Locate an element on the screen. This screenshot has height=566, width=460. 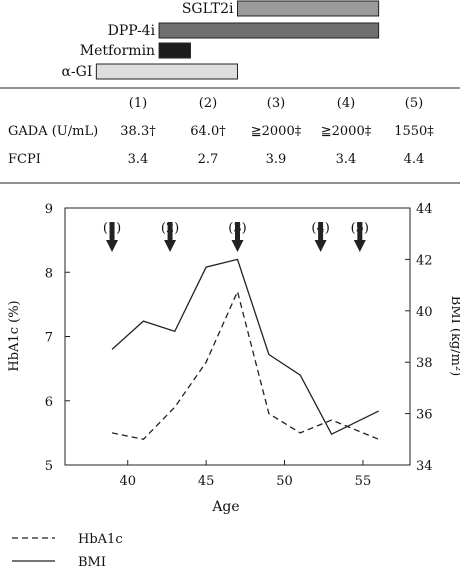
x-tick-label: 55 is located at coordinates (363, 481).